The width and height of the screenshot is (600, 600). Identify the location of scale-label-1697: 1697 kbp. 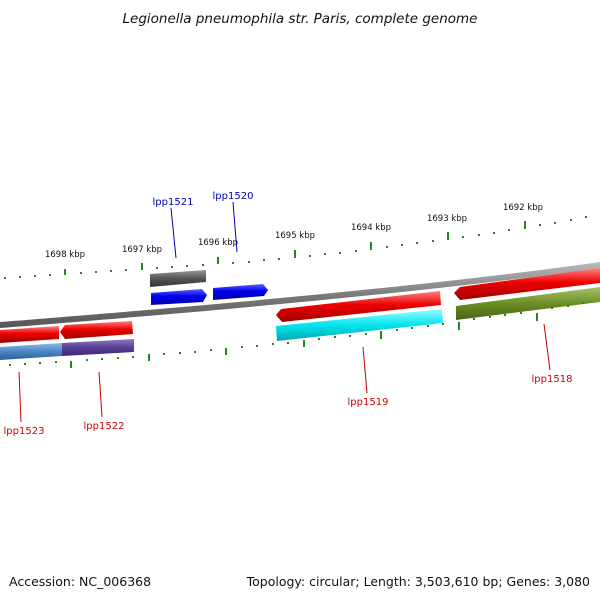
(142, 250).